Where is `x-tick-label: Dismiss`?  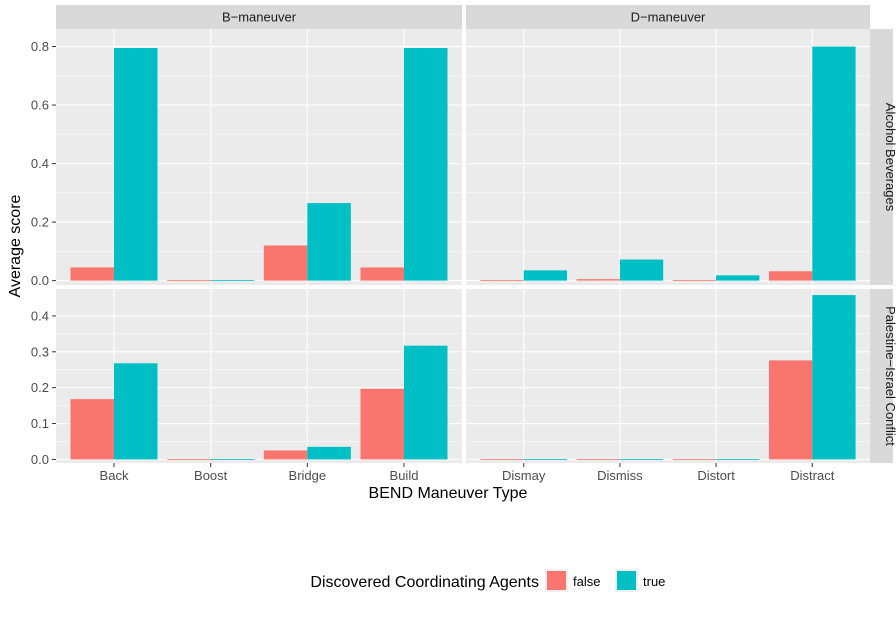 x-tick-label: Dismiss is located at coordinates (620, 475).